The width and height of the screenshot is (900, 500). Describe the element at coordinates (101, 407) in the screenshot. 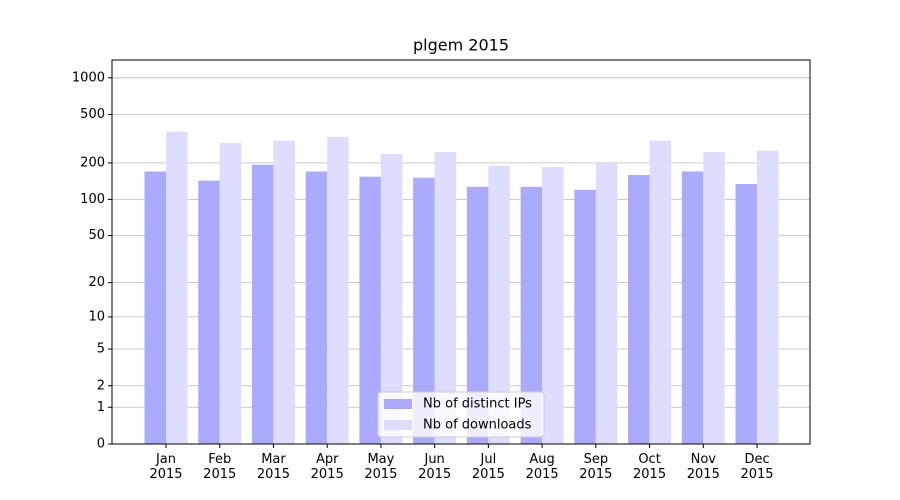

I see `y-tick-label: 1` at that location.